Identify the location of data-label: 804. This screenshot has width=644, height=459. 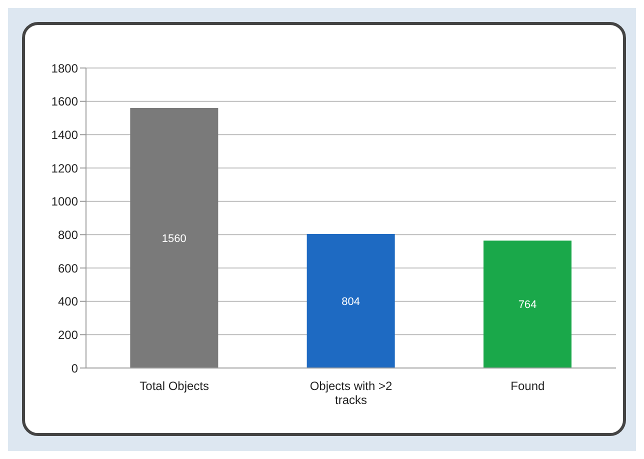
(351, 302).